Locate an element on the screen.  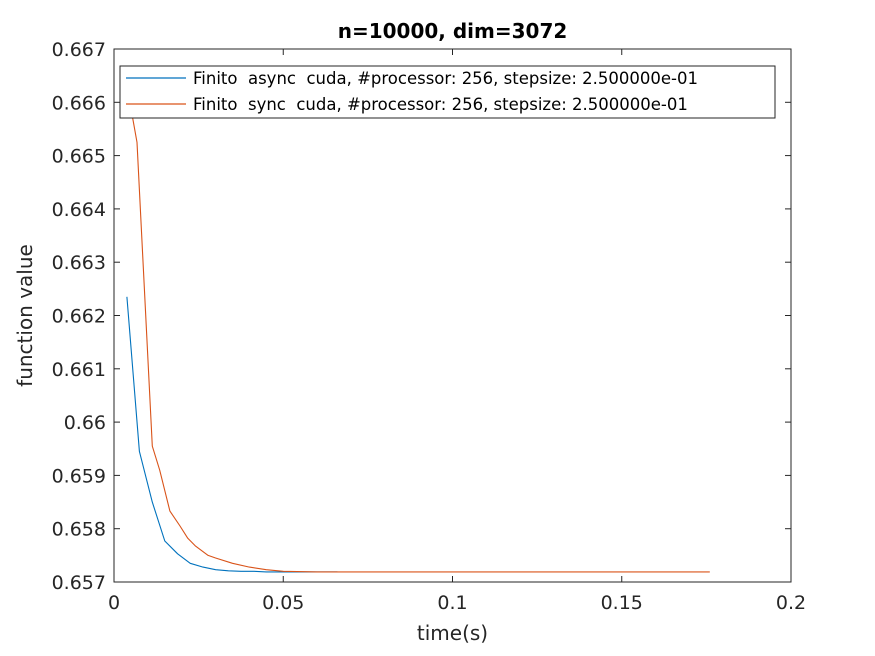
x-tick-label: 0.05 is located at coordinates (283, 603).